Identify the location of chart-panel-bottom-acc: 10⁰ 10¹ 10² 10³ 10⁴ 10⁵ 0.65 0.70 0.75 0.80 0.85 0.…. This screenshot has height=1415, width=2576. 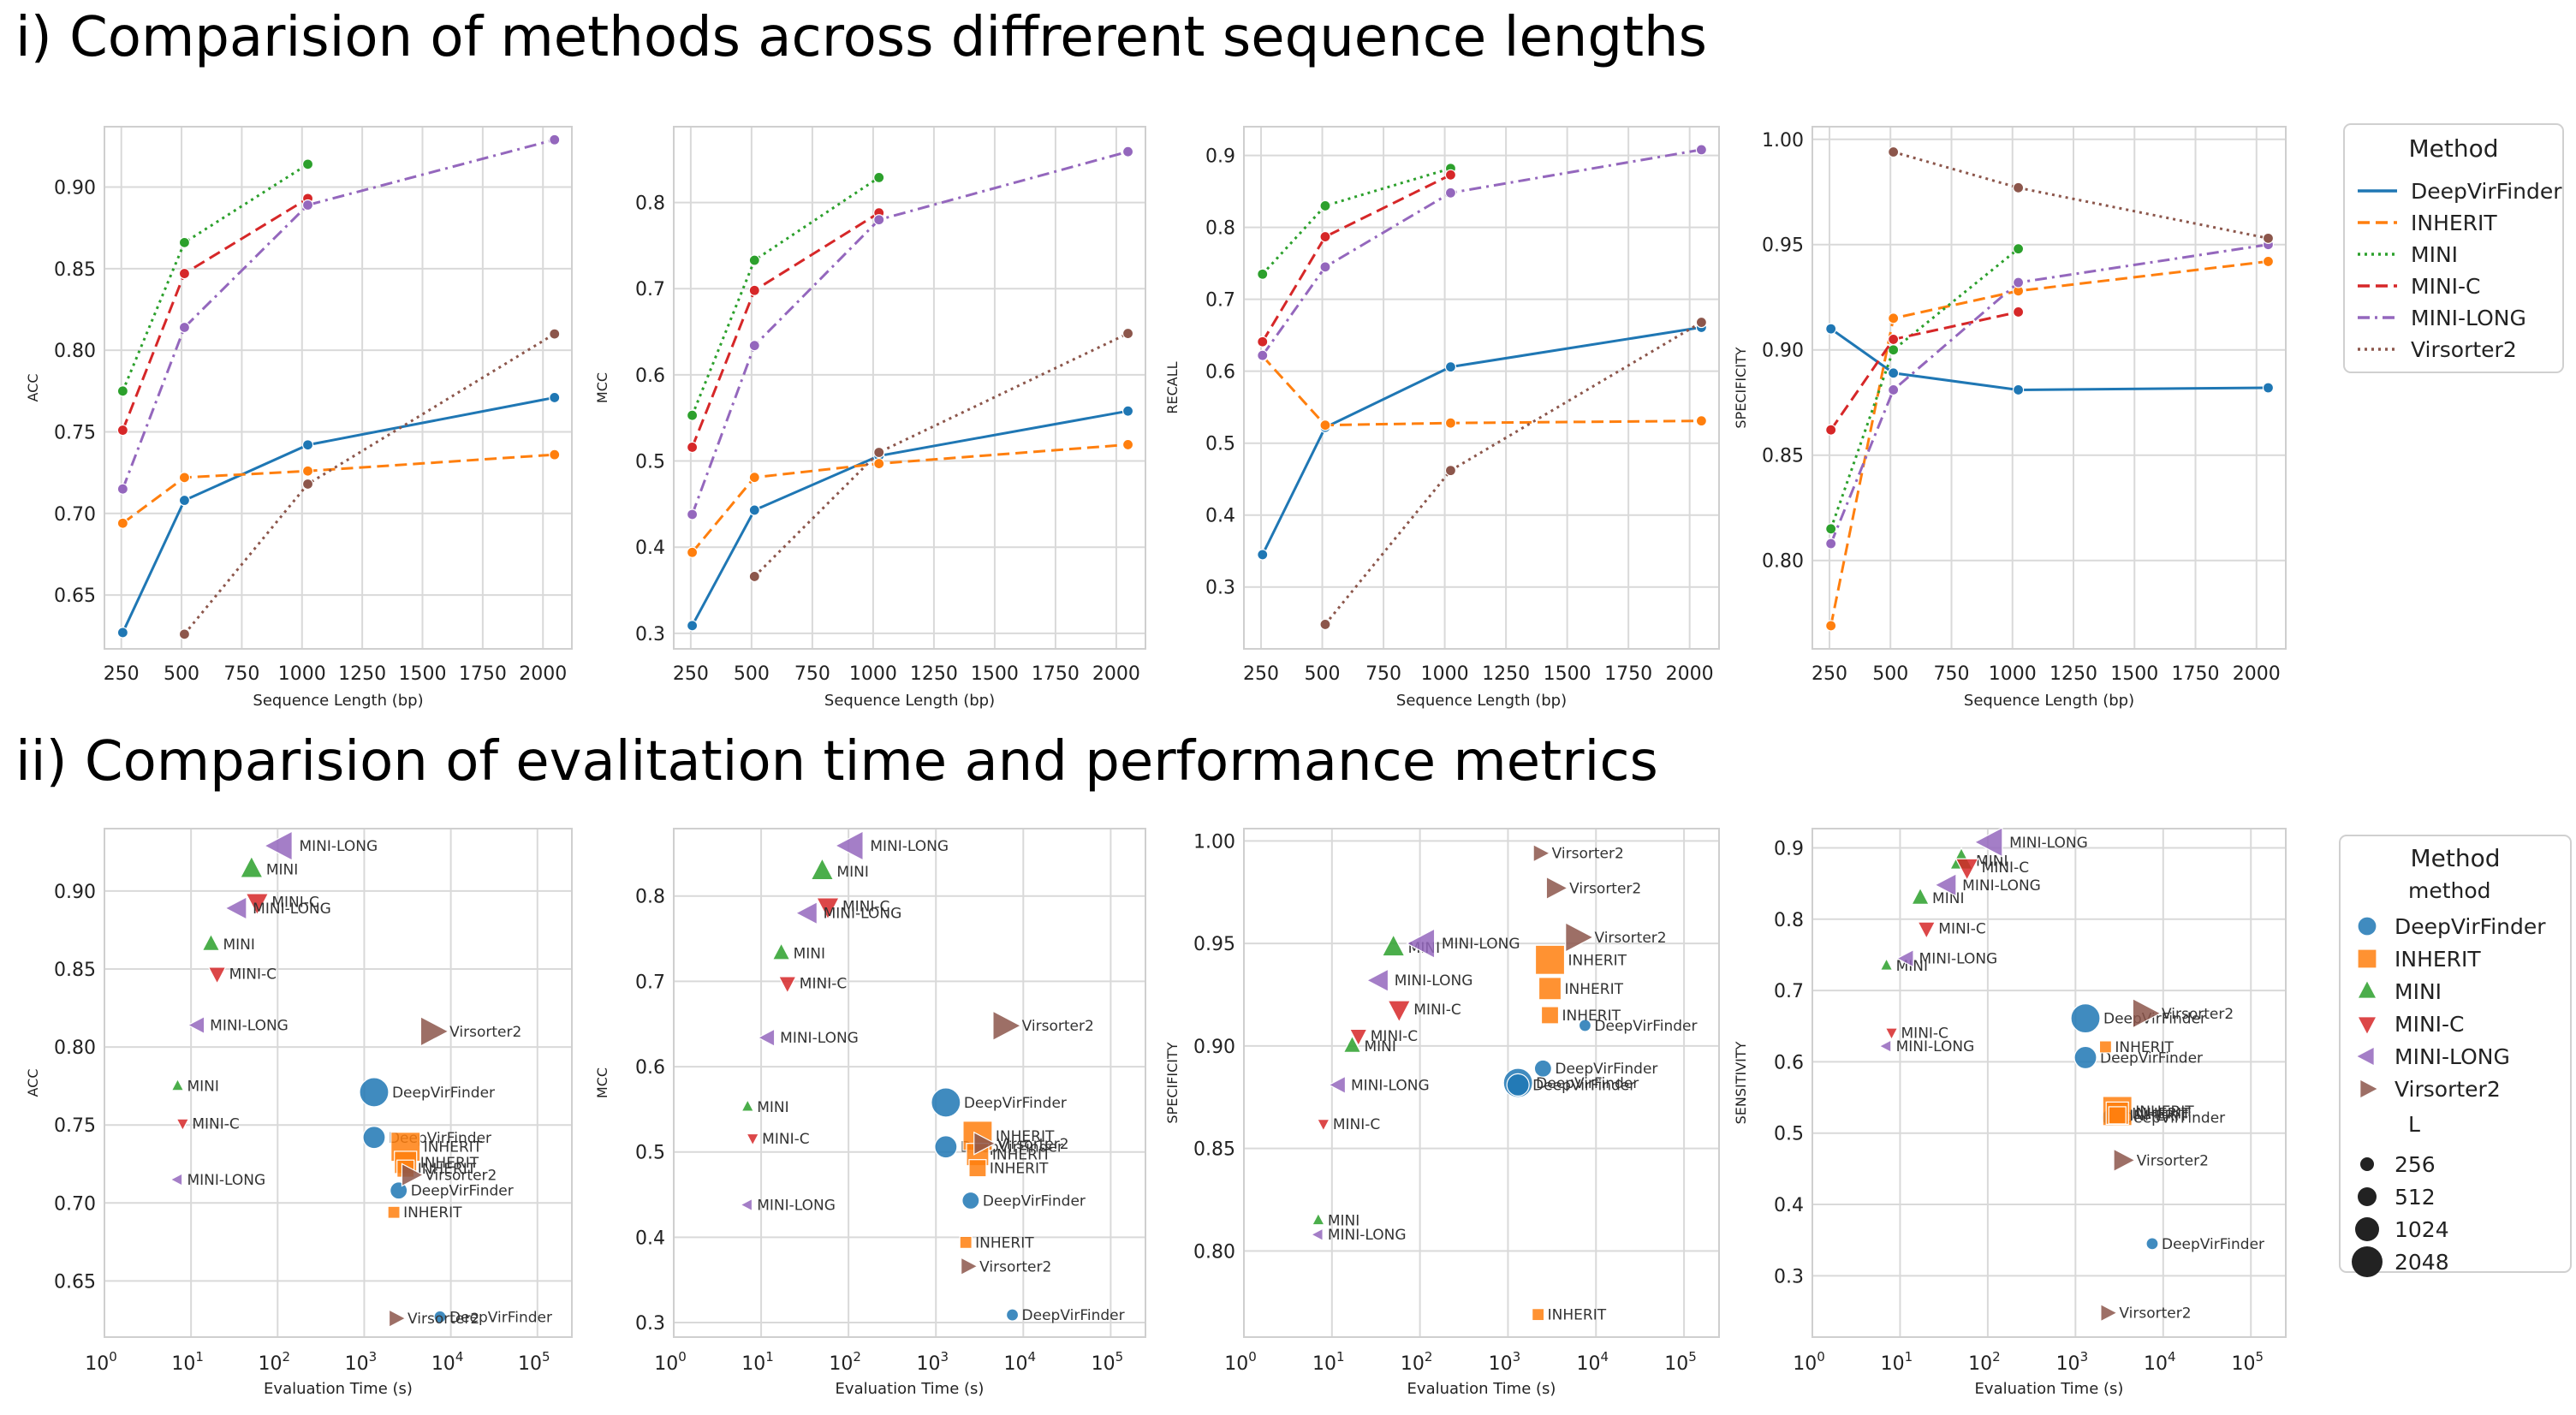
(299, 1113).